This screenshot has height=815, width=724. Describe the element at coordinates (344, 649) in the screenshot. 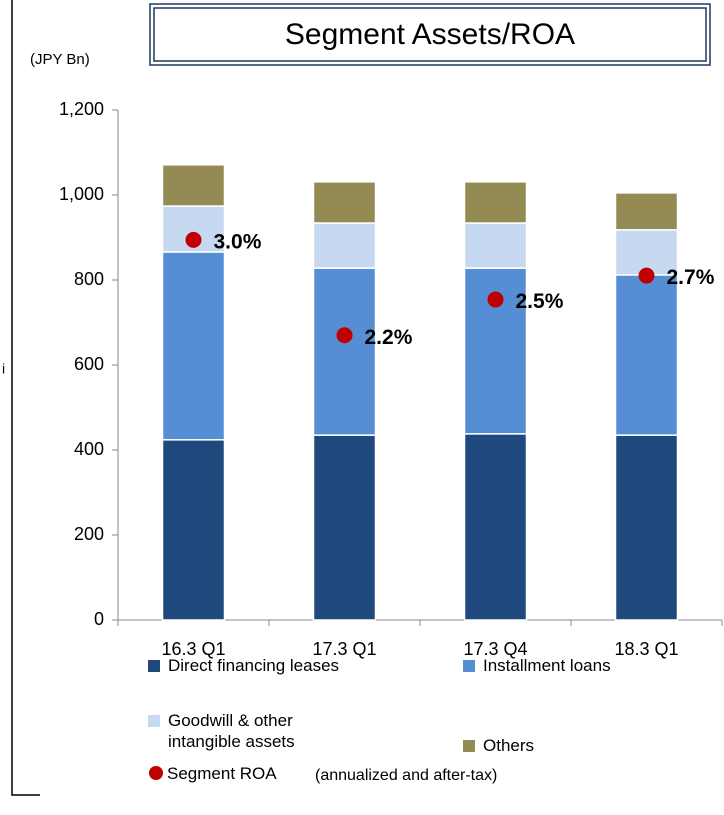

I see `x-tick-label: 17.3 Q1` at that location.